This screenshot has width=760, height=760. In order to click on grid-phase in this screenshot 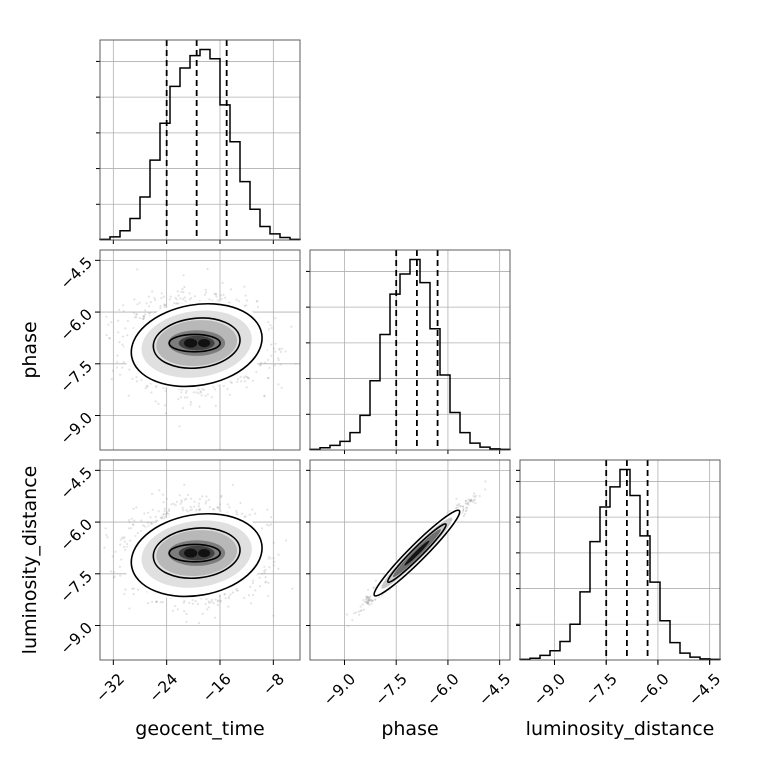, I will do `click(410, 350)`.